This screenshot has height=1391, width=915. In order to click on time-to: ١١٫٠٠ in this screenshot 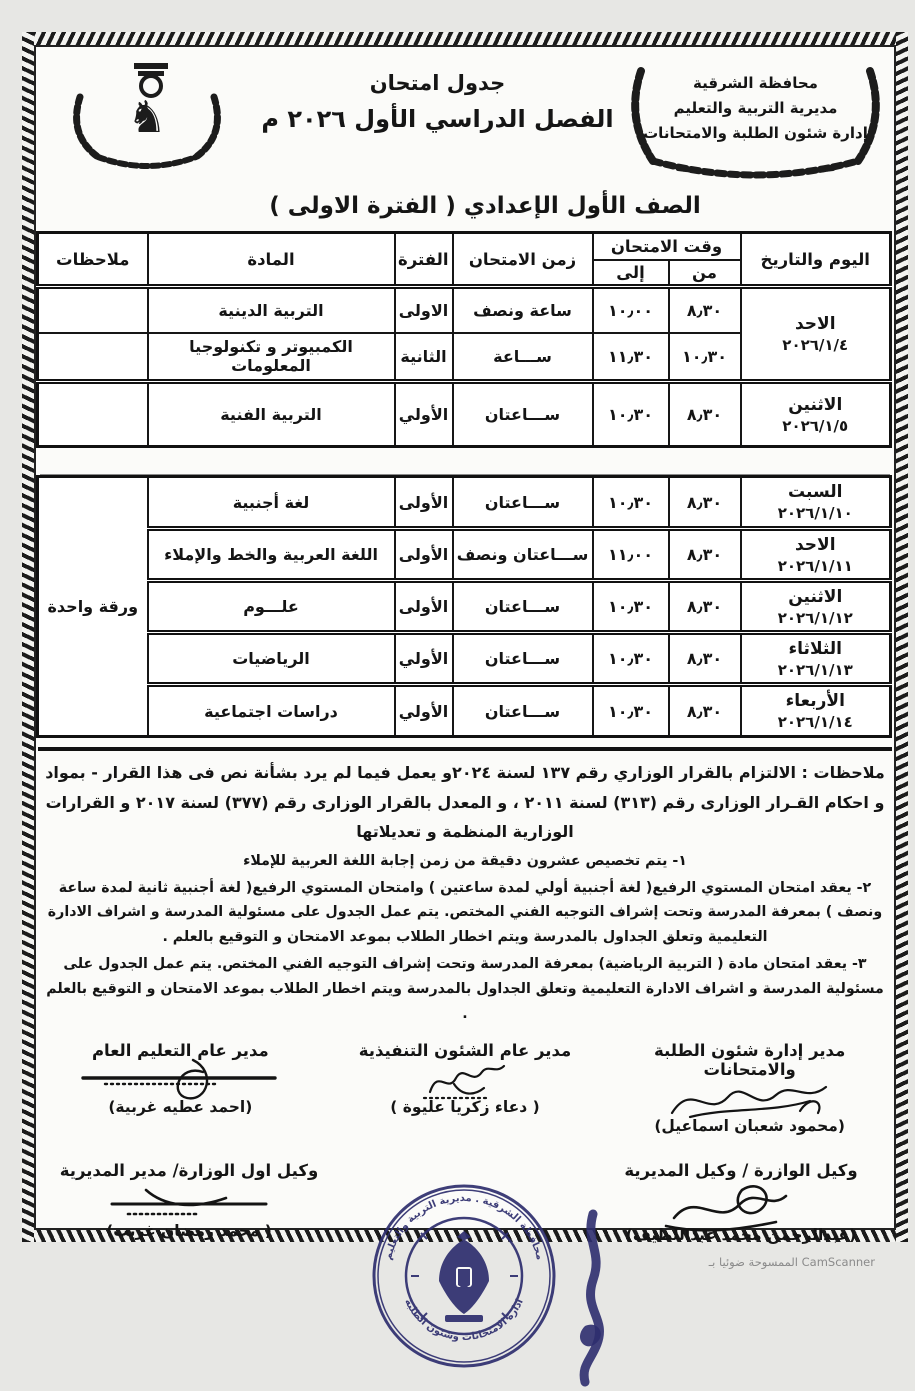, I will do `click(630, 554)`.